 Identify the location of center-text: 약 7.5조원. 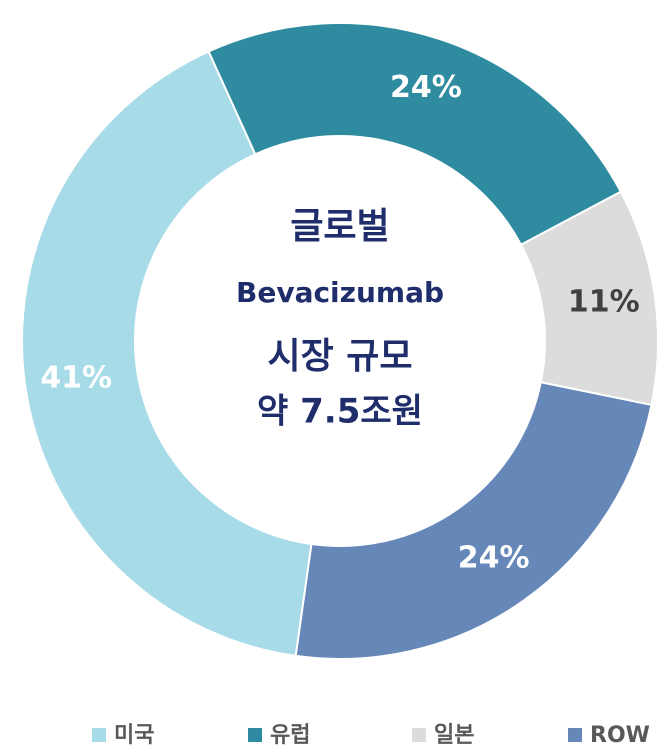
(340, 412).